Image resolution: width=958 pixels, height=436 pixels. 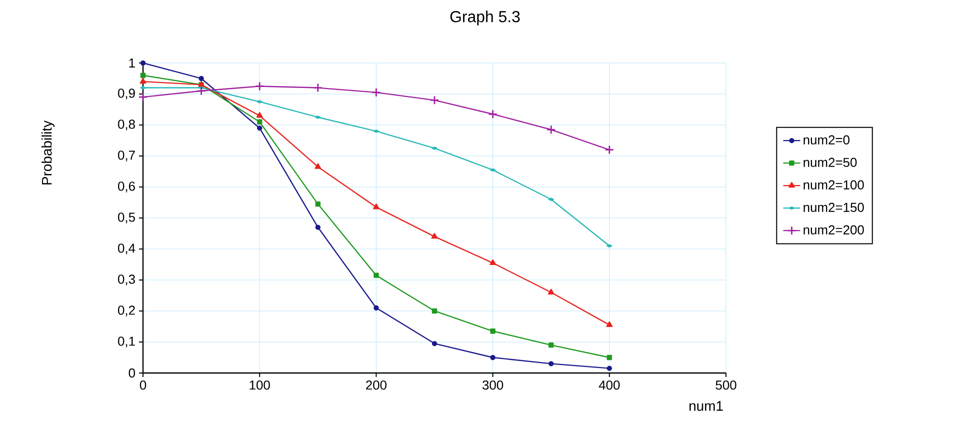 I want to click on y-tick-label: 0,4, so click(x=127, y=249).